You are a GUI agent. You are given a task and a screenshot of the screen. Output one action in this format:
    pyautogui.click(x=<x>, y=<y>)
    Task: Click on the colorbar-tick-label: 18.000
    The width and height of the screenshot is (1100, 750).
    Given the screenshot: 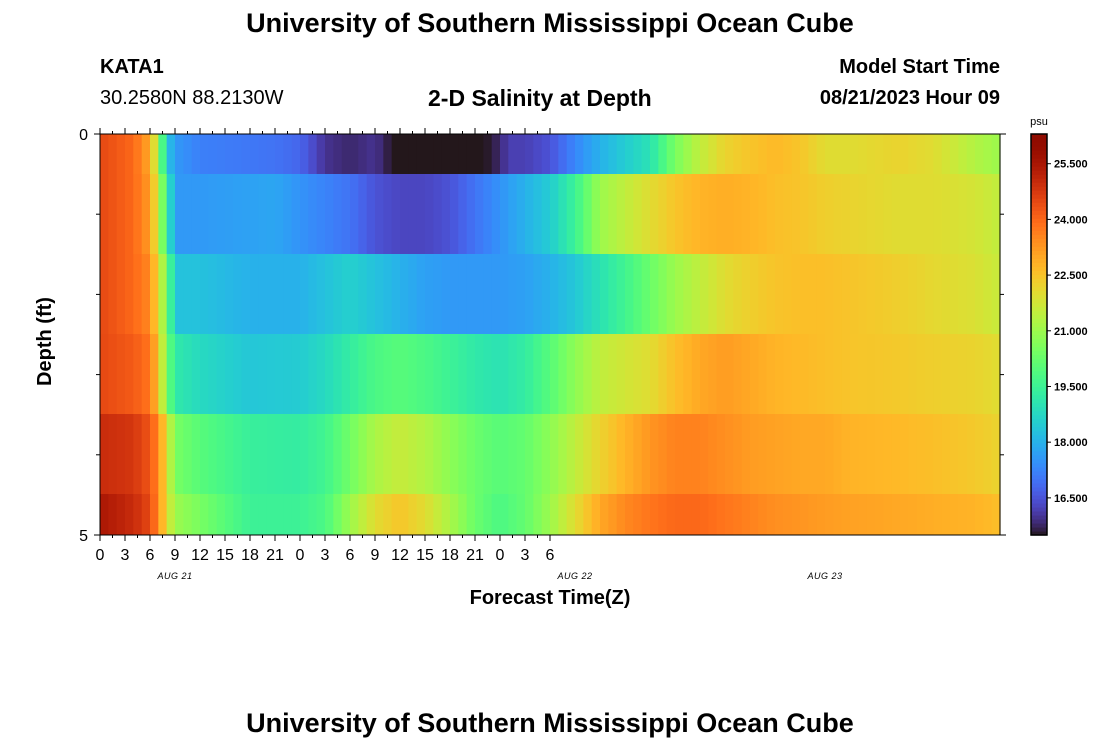 What is the action you would take?
    pyautogui.click(x=1071, y=443)
    